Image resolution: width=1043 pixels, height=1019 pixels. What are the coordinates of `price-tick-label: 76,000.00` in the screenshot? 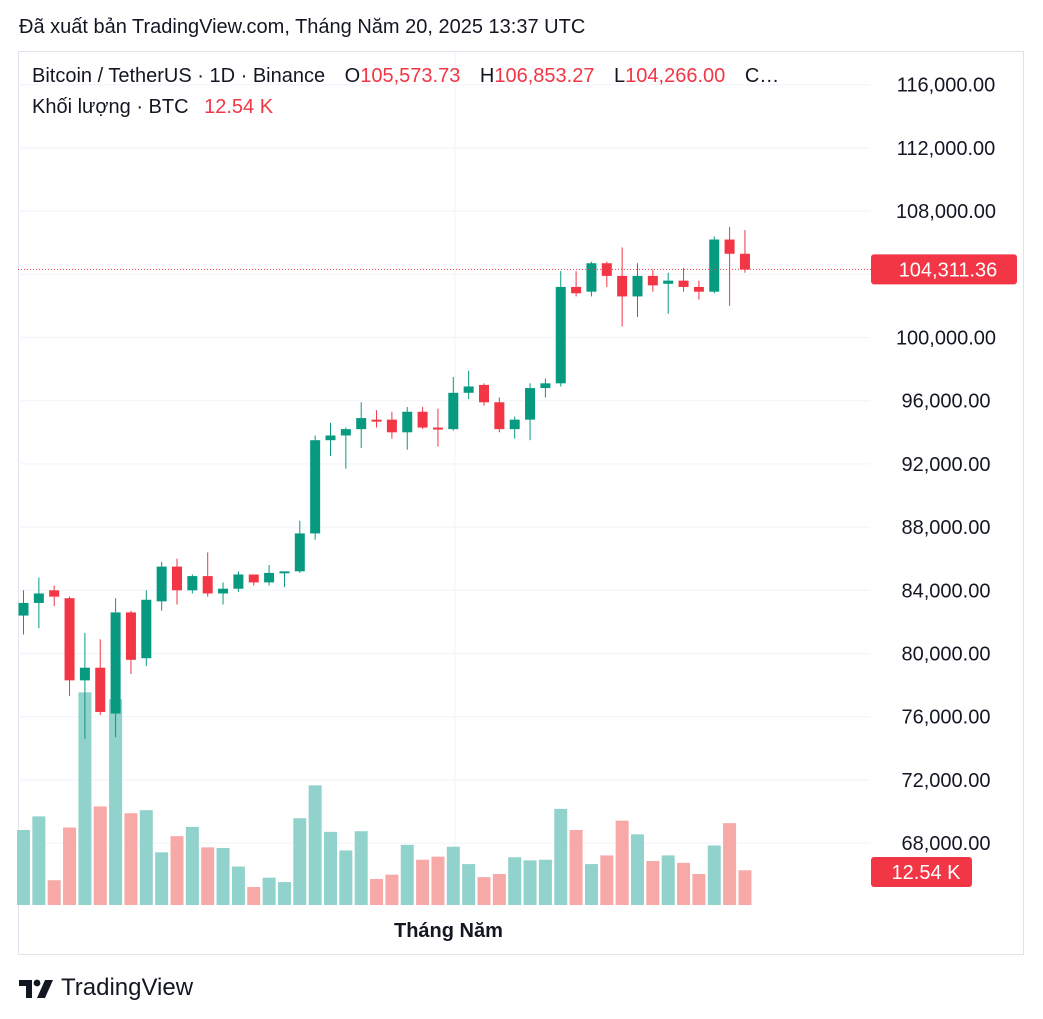 It's located at (946, 718).